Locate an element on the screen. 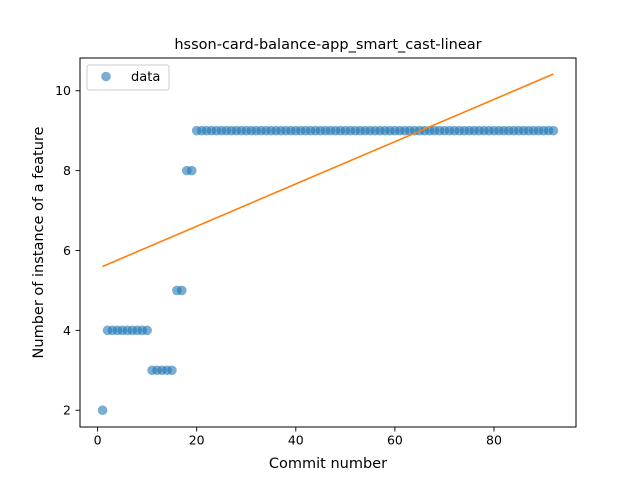 This screenshot has width=640, height=480. x-axis: 0 20 40 60 80 is located at coordinates (298, 437).